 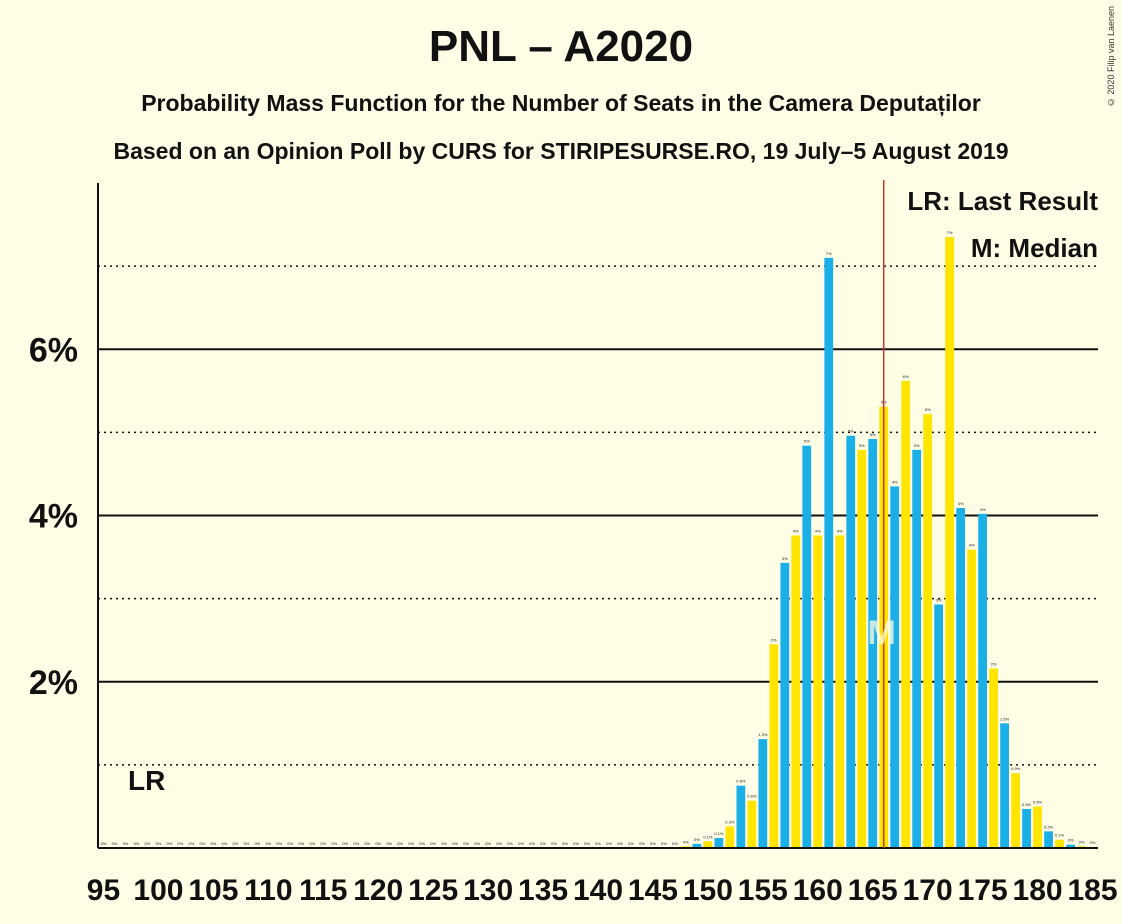 I want to click on x-tick-label: 150, so click(x=708, y=890).